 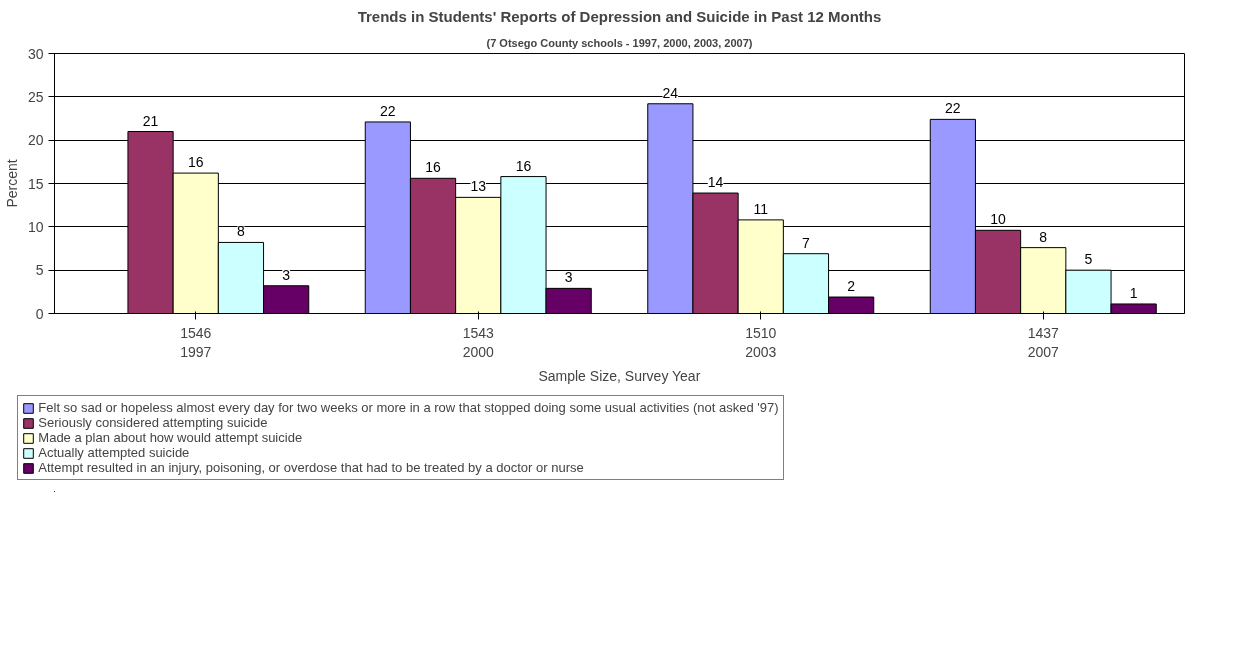 I want to click on y-tick-label: 30, so click(x=35, y=53).